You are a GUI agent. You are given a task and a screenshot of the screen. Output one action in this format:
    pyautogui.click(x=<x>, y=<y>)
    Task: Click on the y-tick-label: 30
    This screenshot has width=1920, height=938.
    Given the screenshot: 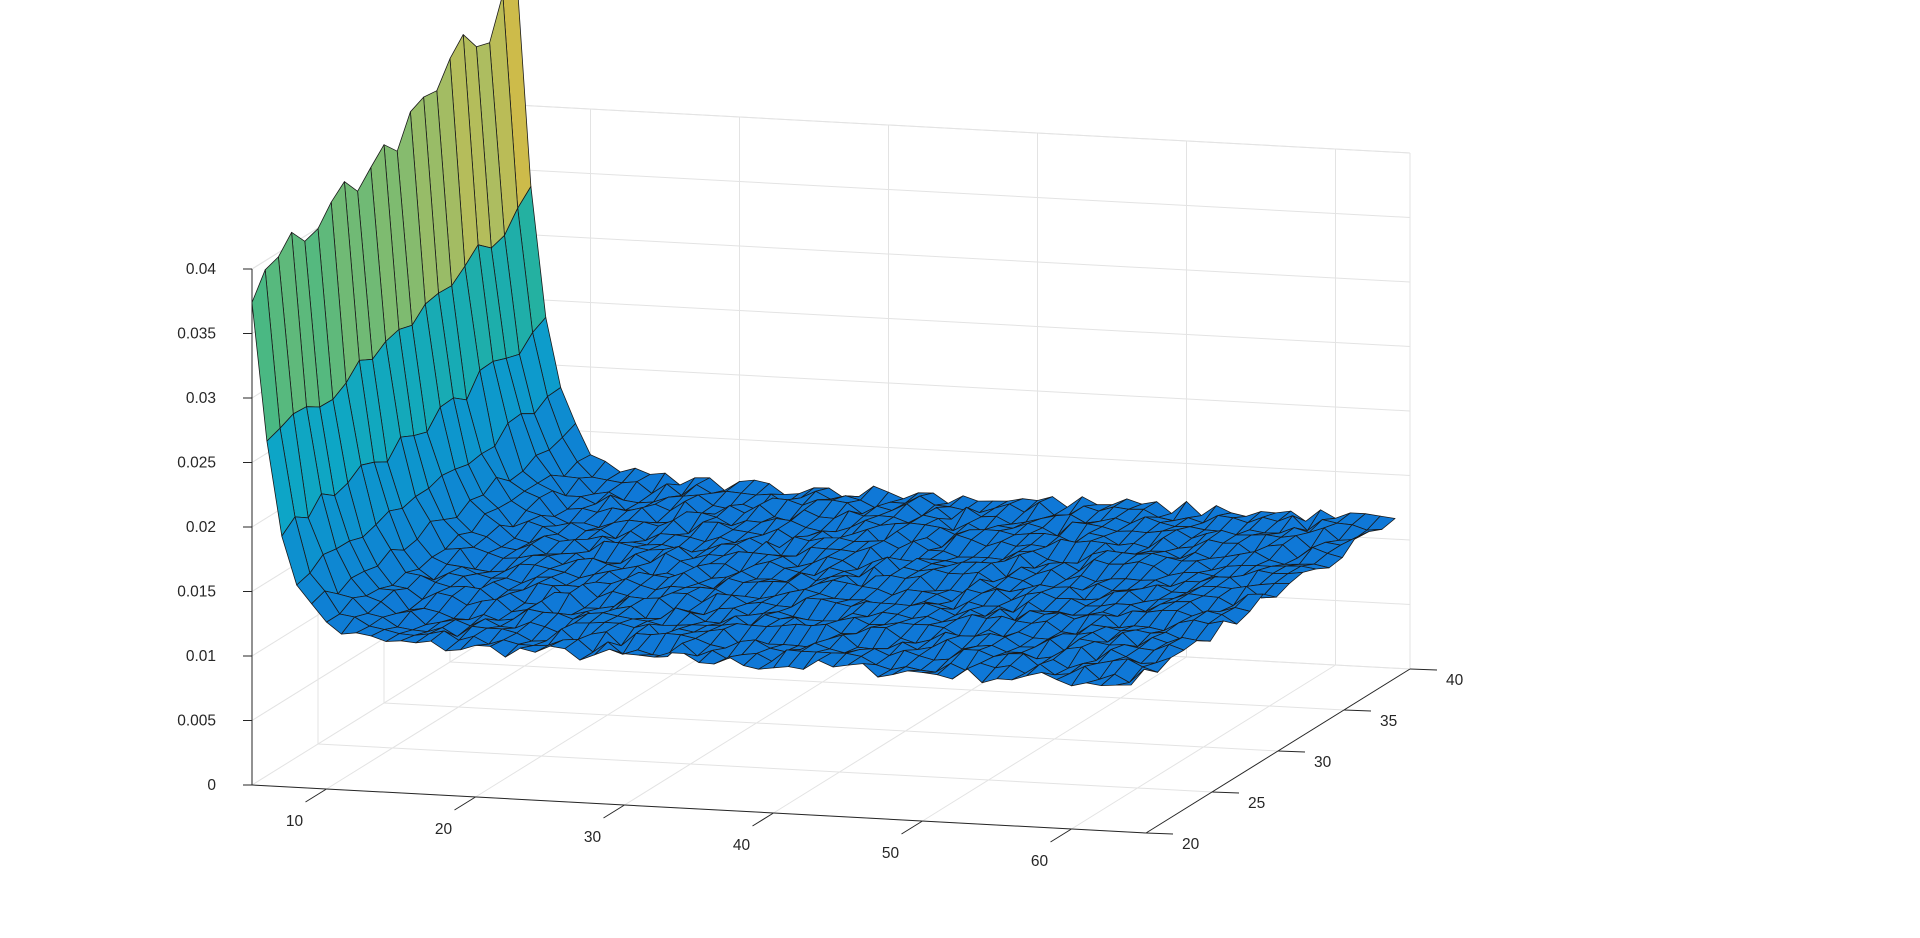 What is the action you would take?
    pyautogui.click(x=1323, y=762)
    